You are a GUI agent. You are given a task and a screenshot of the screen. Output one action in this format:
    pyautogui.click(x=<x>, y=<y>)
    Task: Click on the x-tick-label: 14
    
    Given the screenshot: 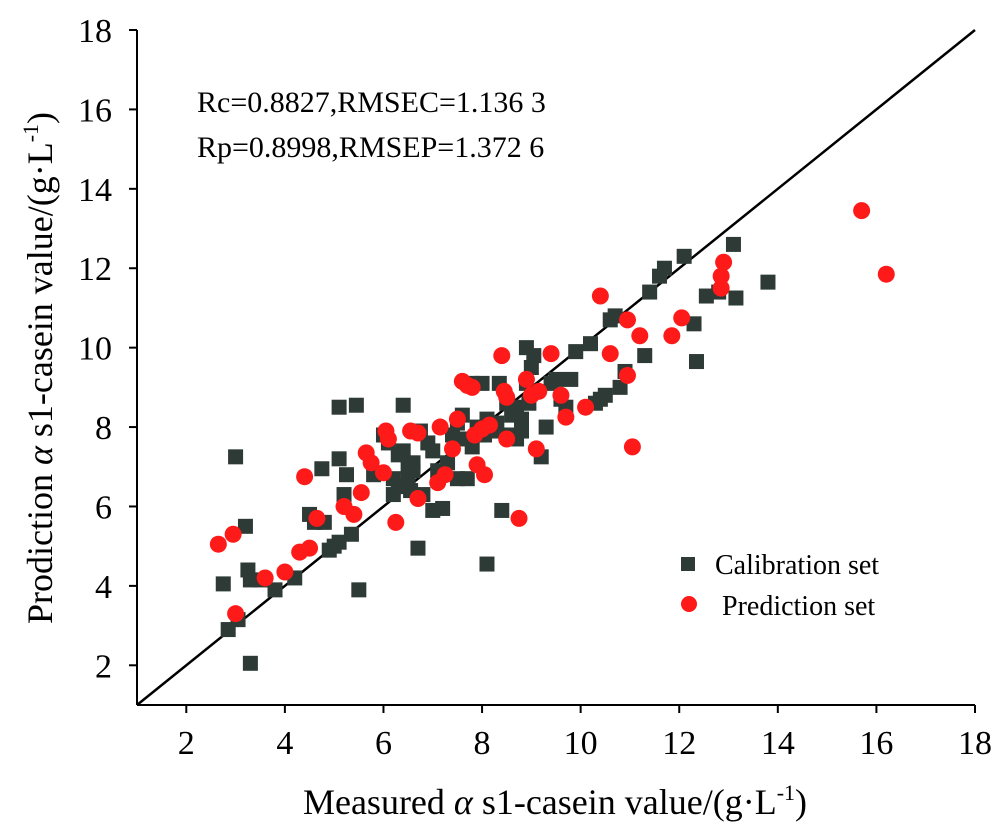 What is the action you would take?
    pyautogui.click(x=778, y=743)
    